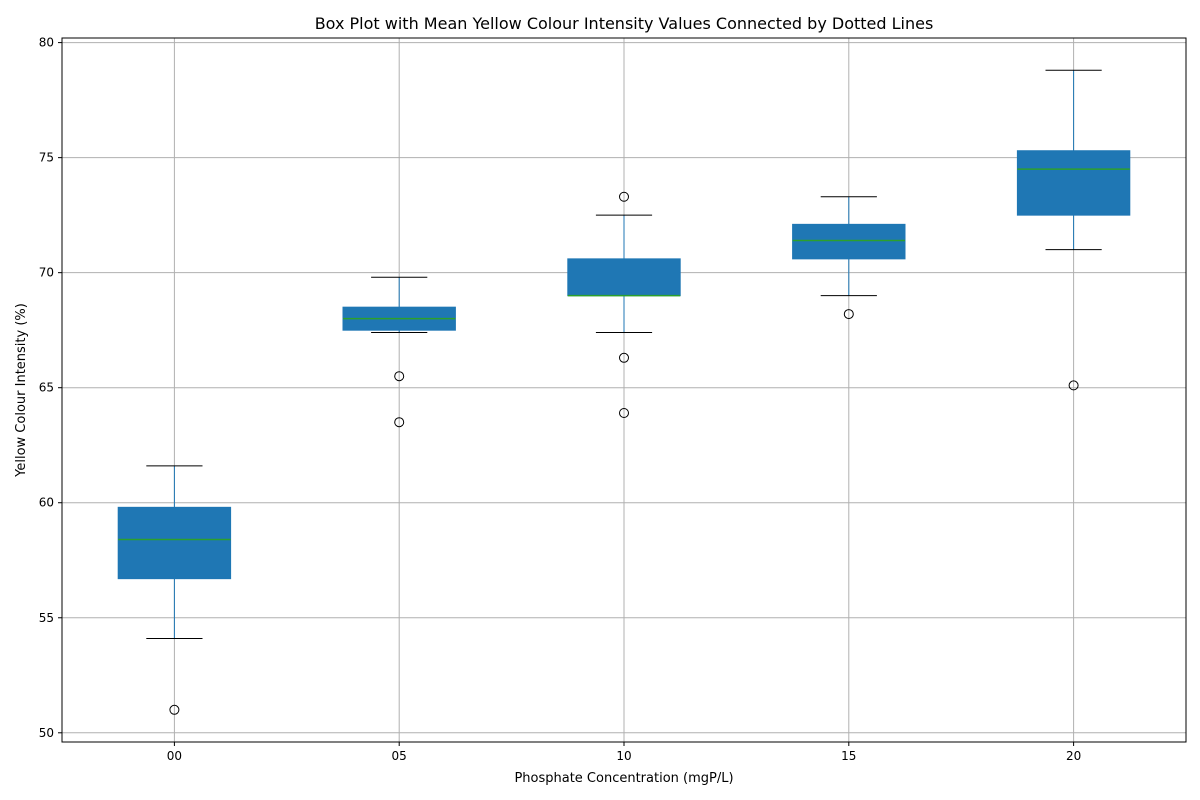 This screenshot has height=800, width=1200. I want to click on y-tick-label: 70, so click(46, 273).